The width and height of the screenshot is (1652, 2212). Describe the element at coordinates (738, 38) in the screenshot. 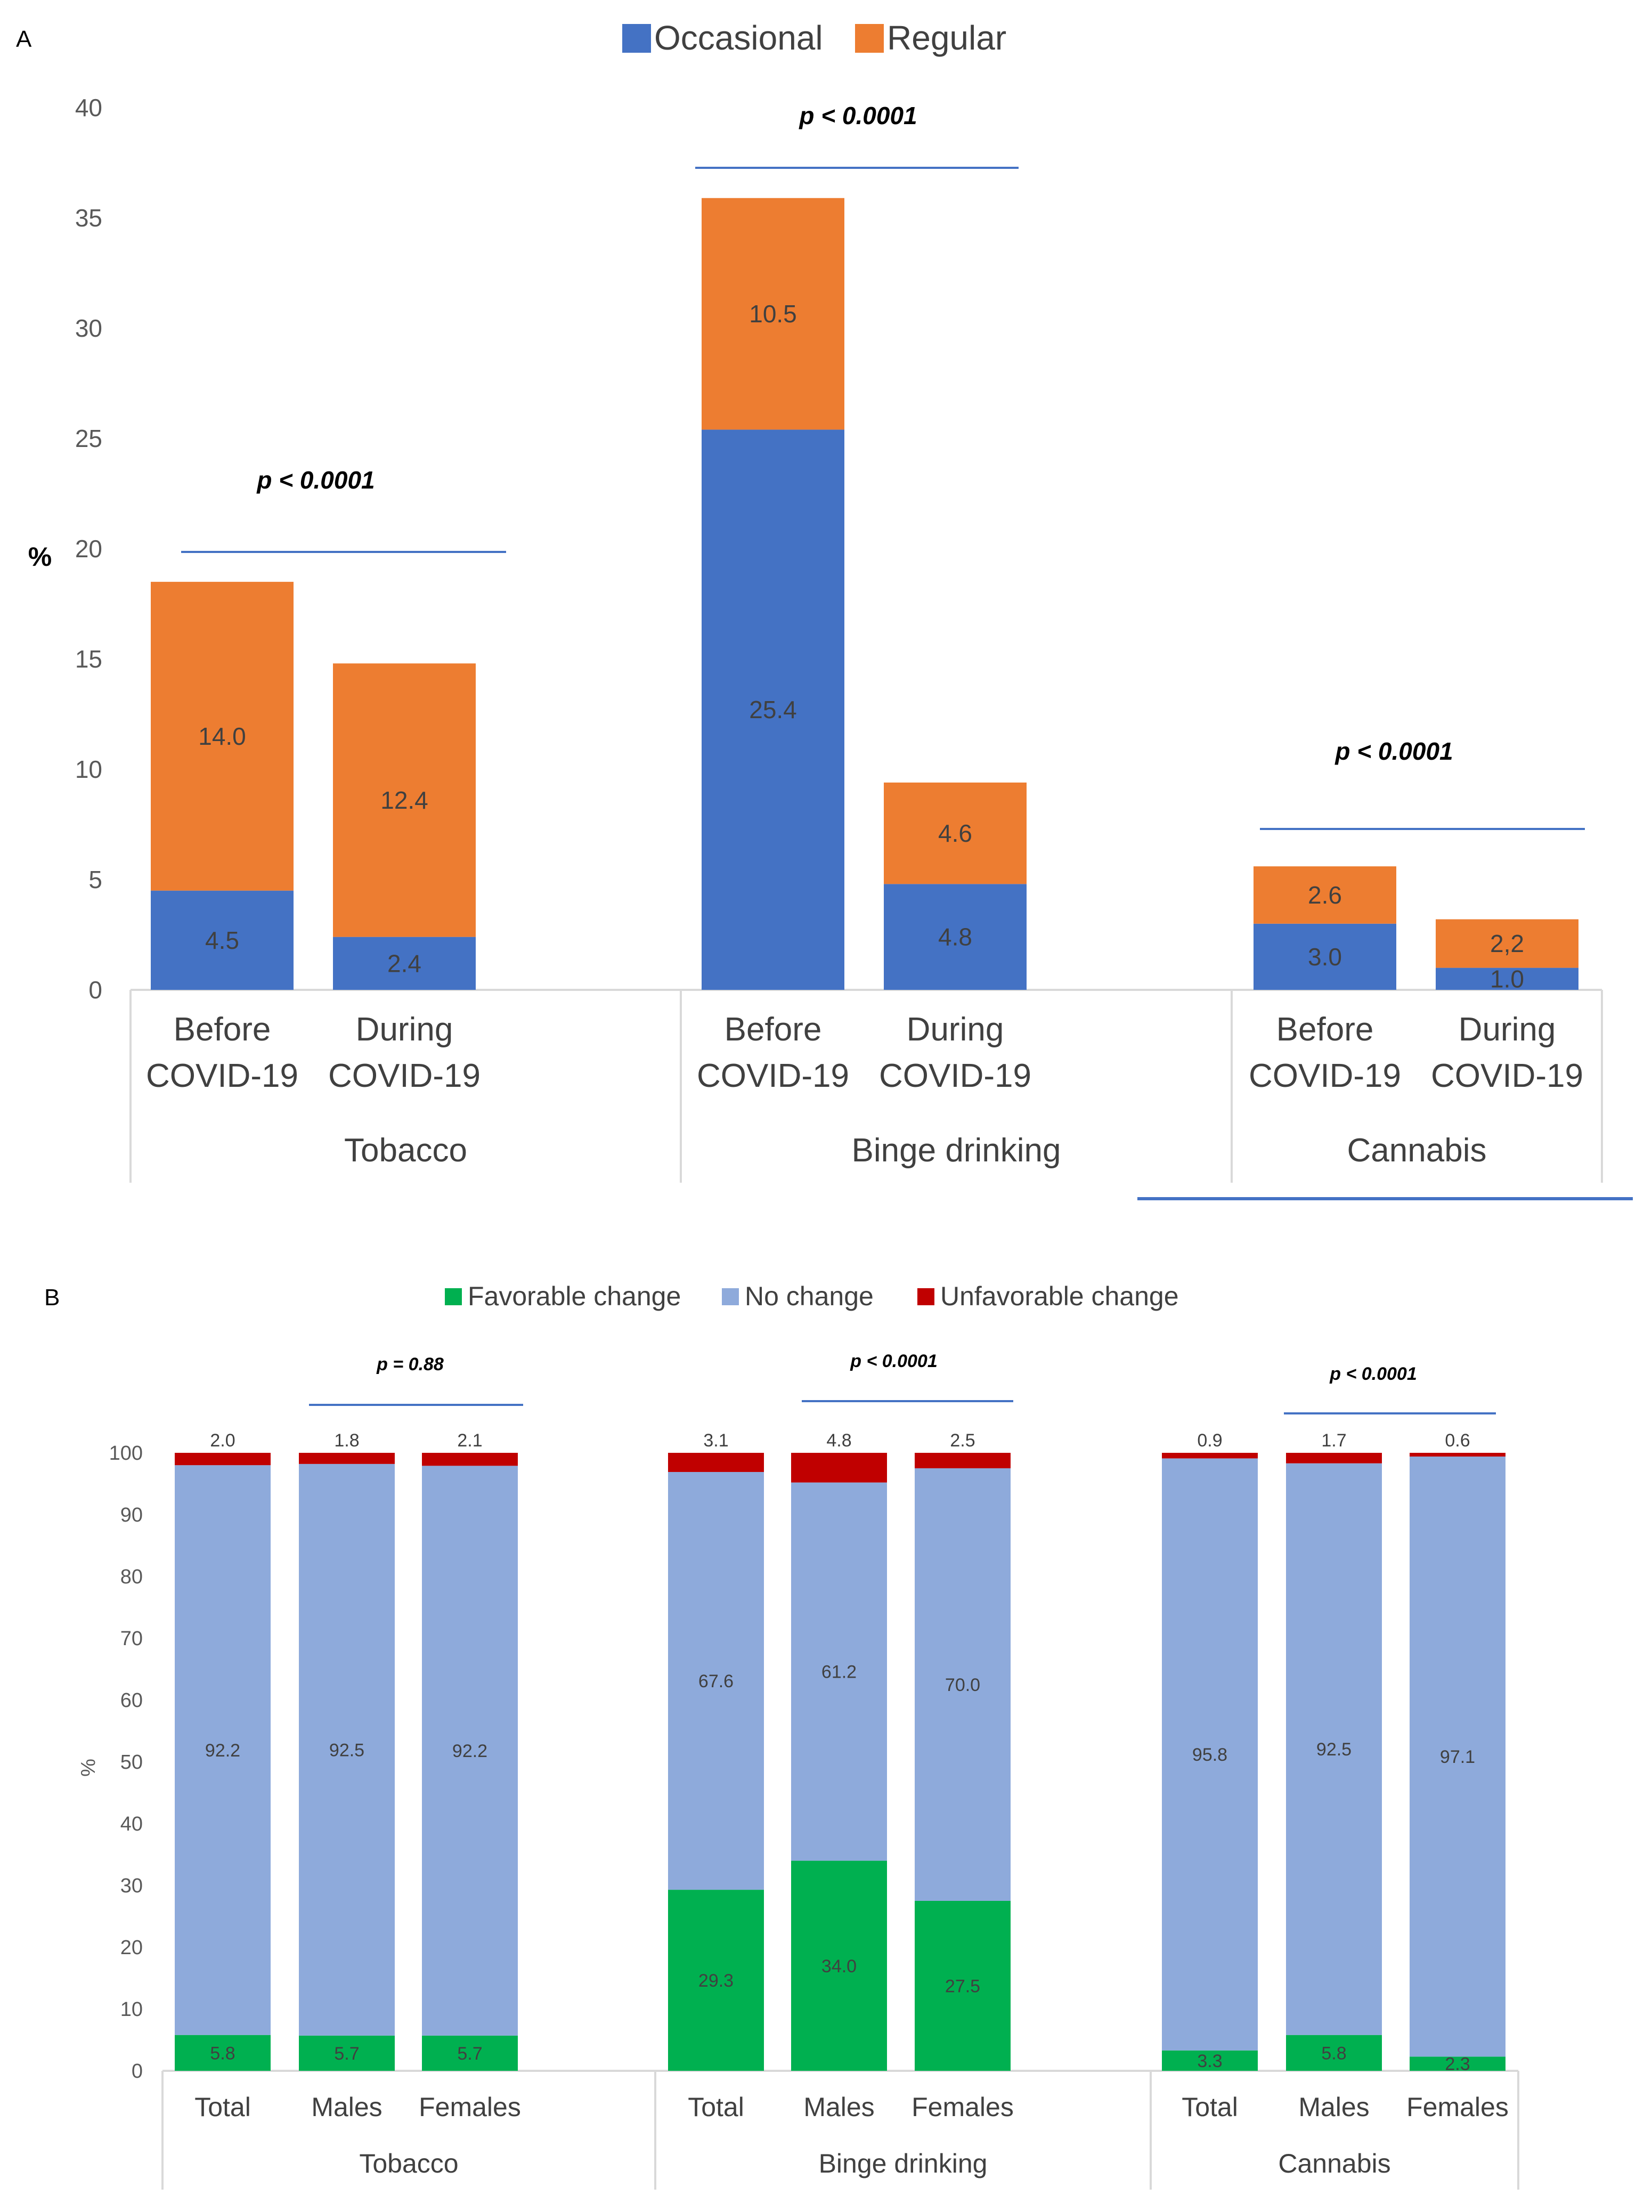

I see `legend-label-occasional: Occasional` at that location.